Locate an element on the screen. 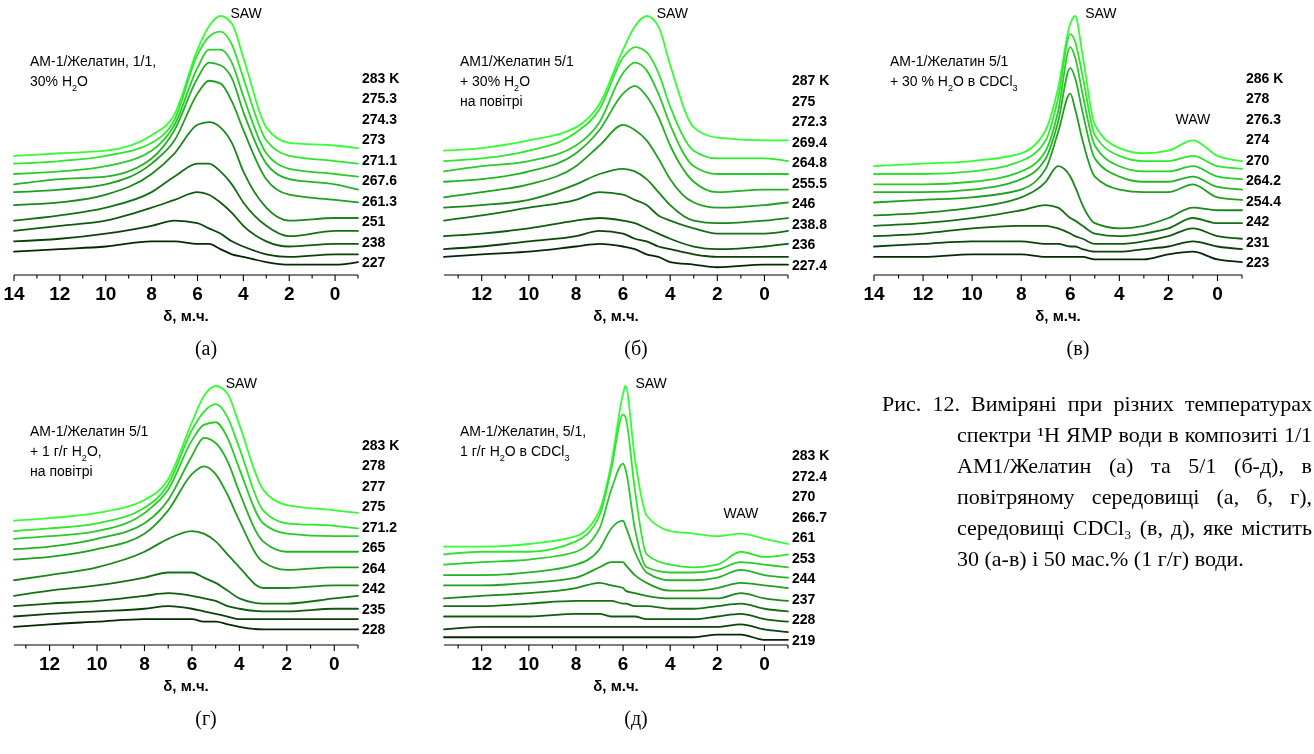  series-label: 236 is located at coordinates (804, 244).